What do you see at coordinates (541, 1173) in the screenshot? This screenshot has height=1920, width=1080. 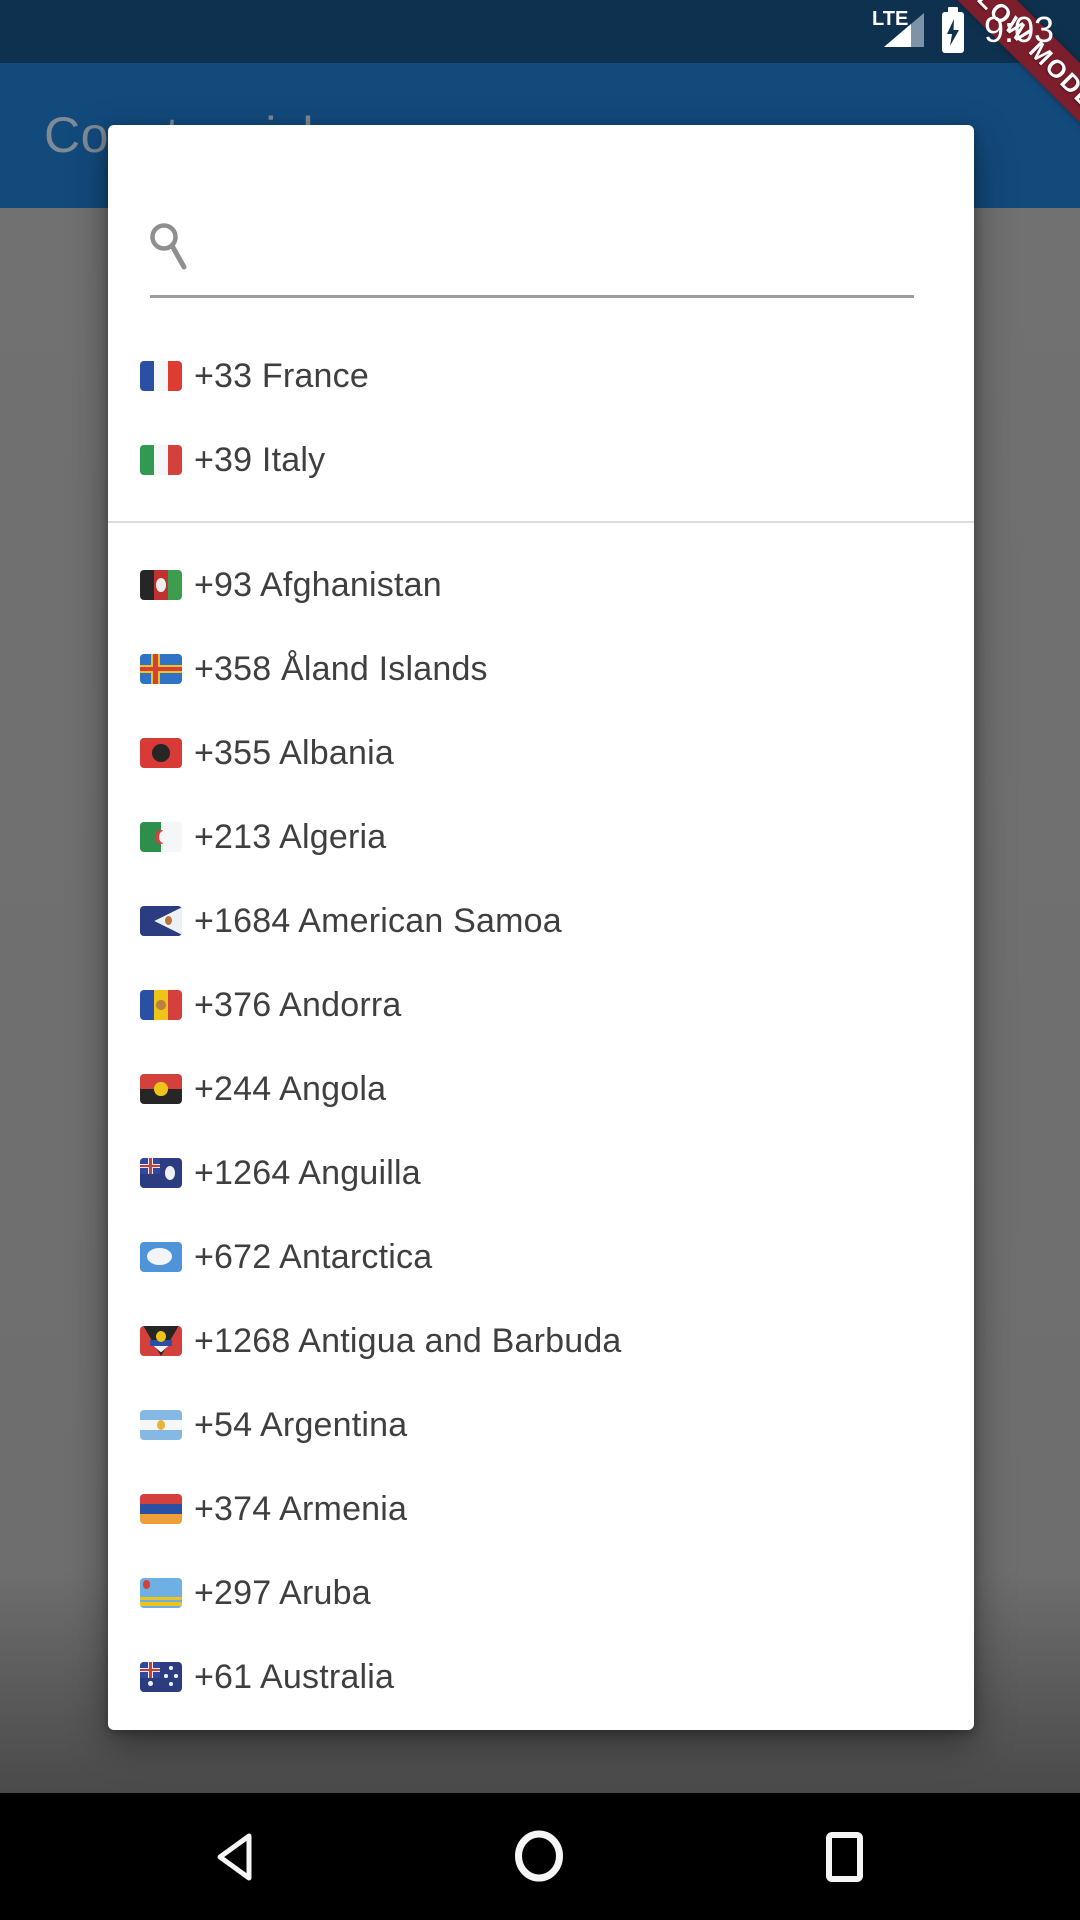 I see `country-row: +1264 Anguilla` at bounding box center [541, 1173].